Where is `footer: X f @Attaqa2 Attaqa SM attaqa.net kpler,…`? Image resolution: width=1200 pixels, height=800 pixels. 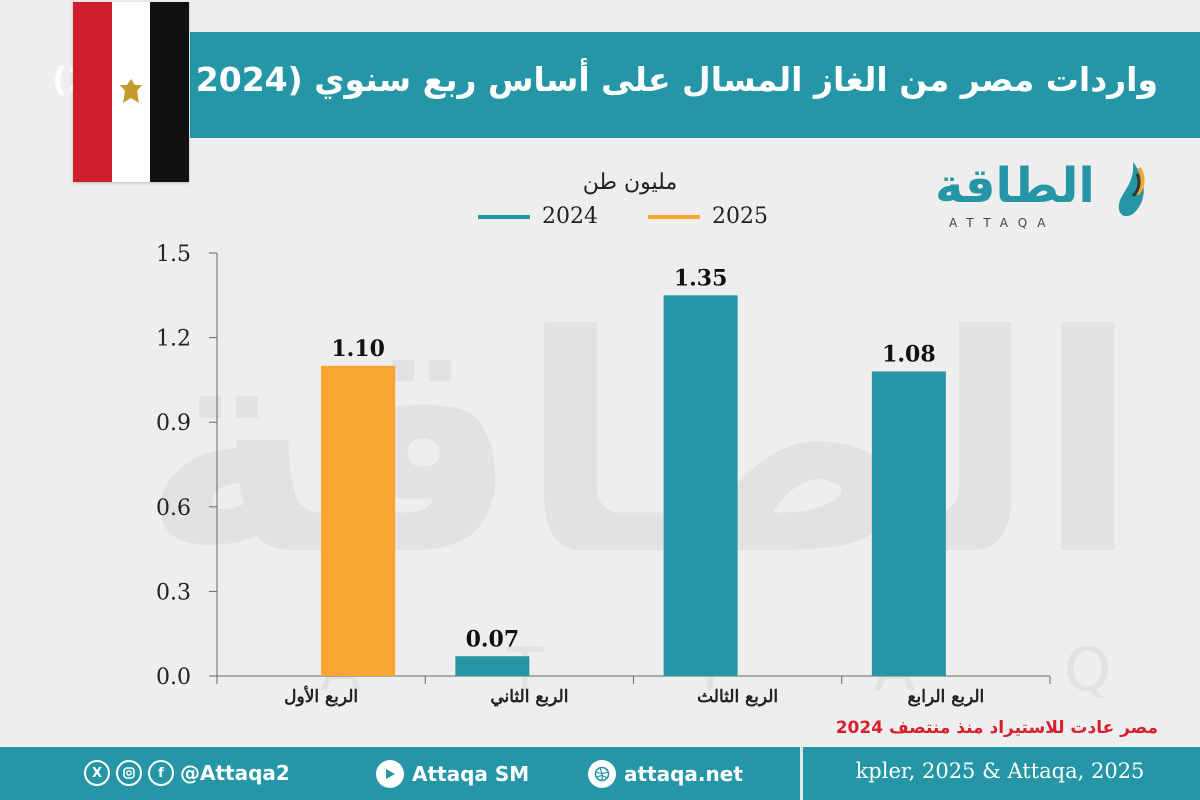 footer: X f @Attaqa2 Attaqa SM attaqa.net kpler,… is located at coordinates (600, 773).